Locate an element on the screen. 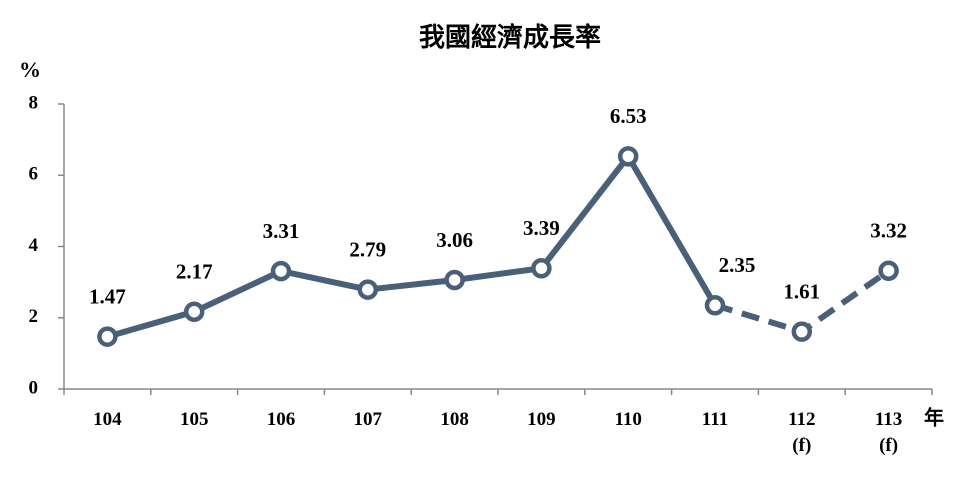 This screenshot has width=956, height=484. data-label: 3.39 is located at coordinates (541, 228).